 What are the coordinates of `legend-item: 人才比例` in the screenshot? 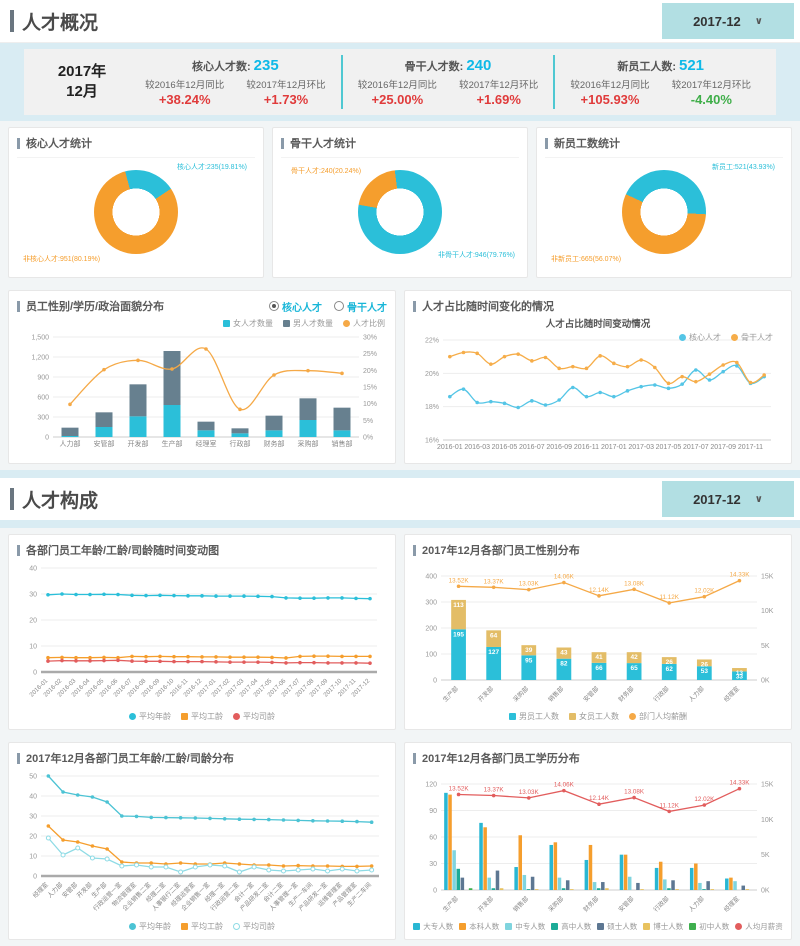 It's located at (364, 323).